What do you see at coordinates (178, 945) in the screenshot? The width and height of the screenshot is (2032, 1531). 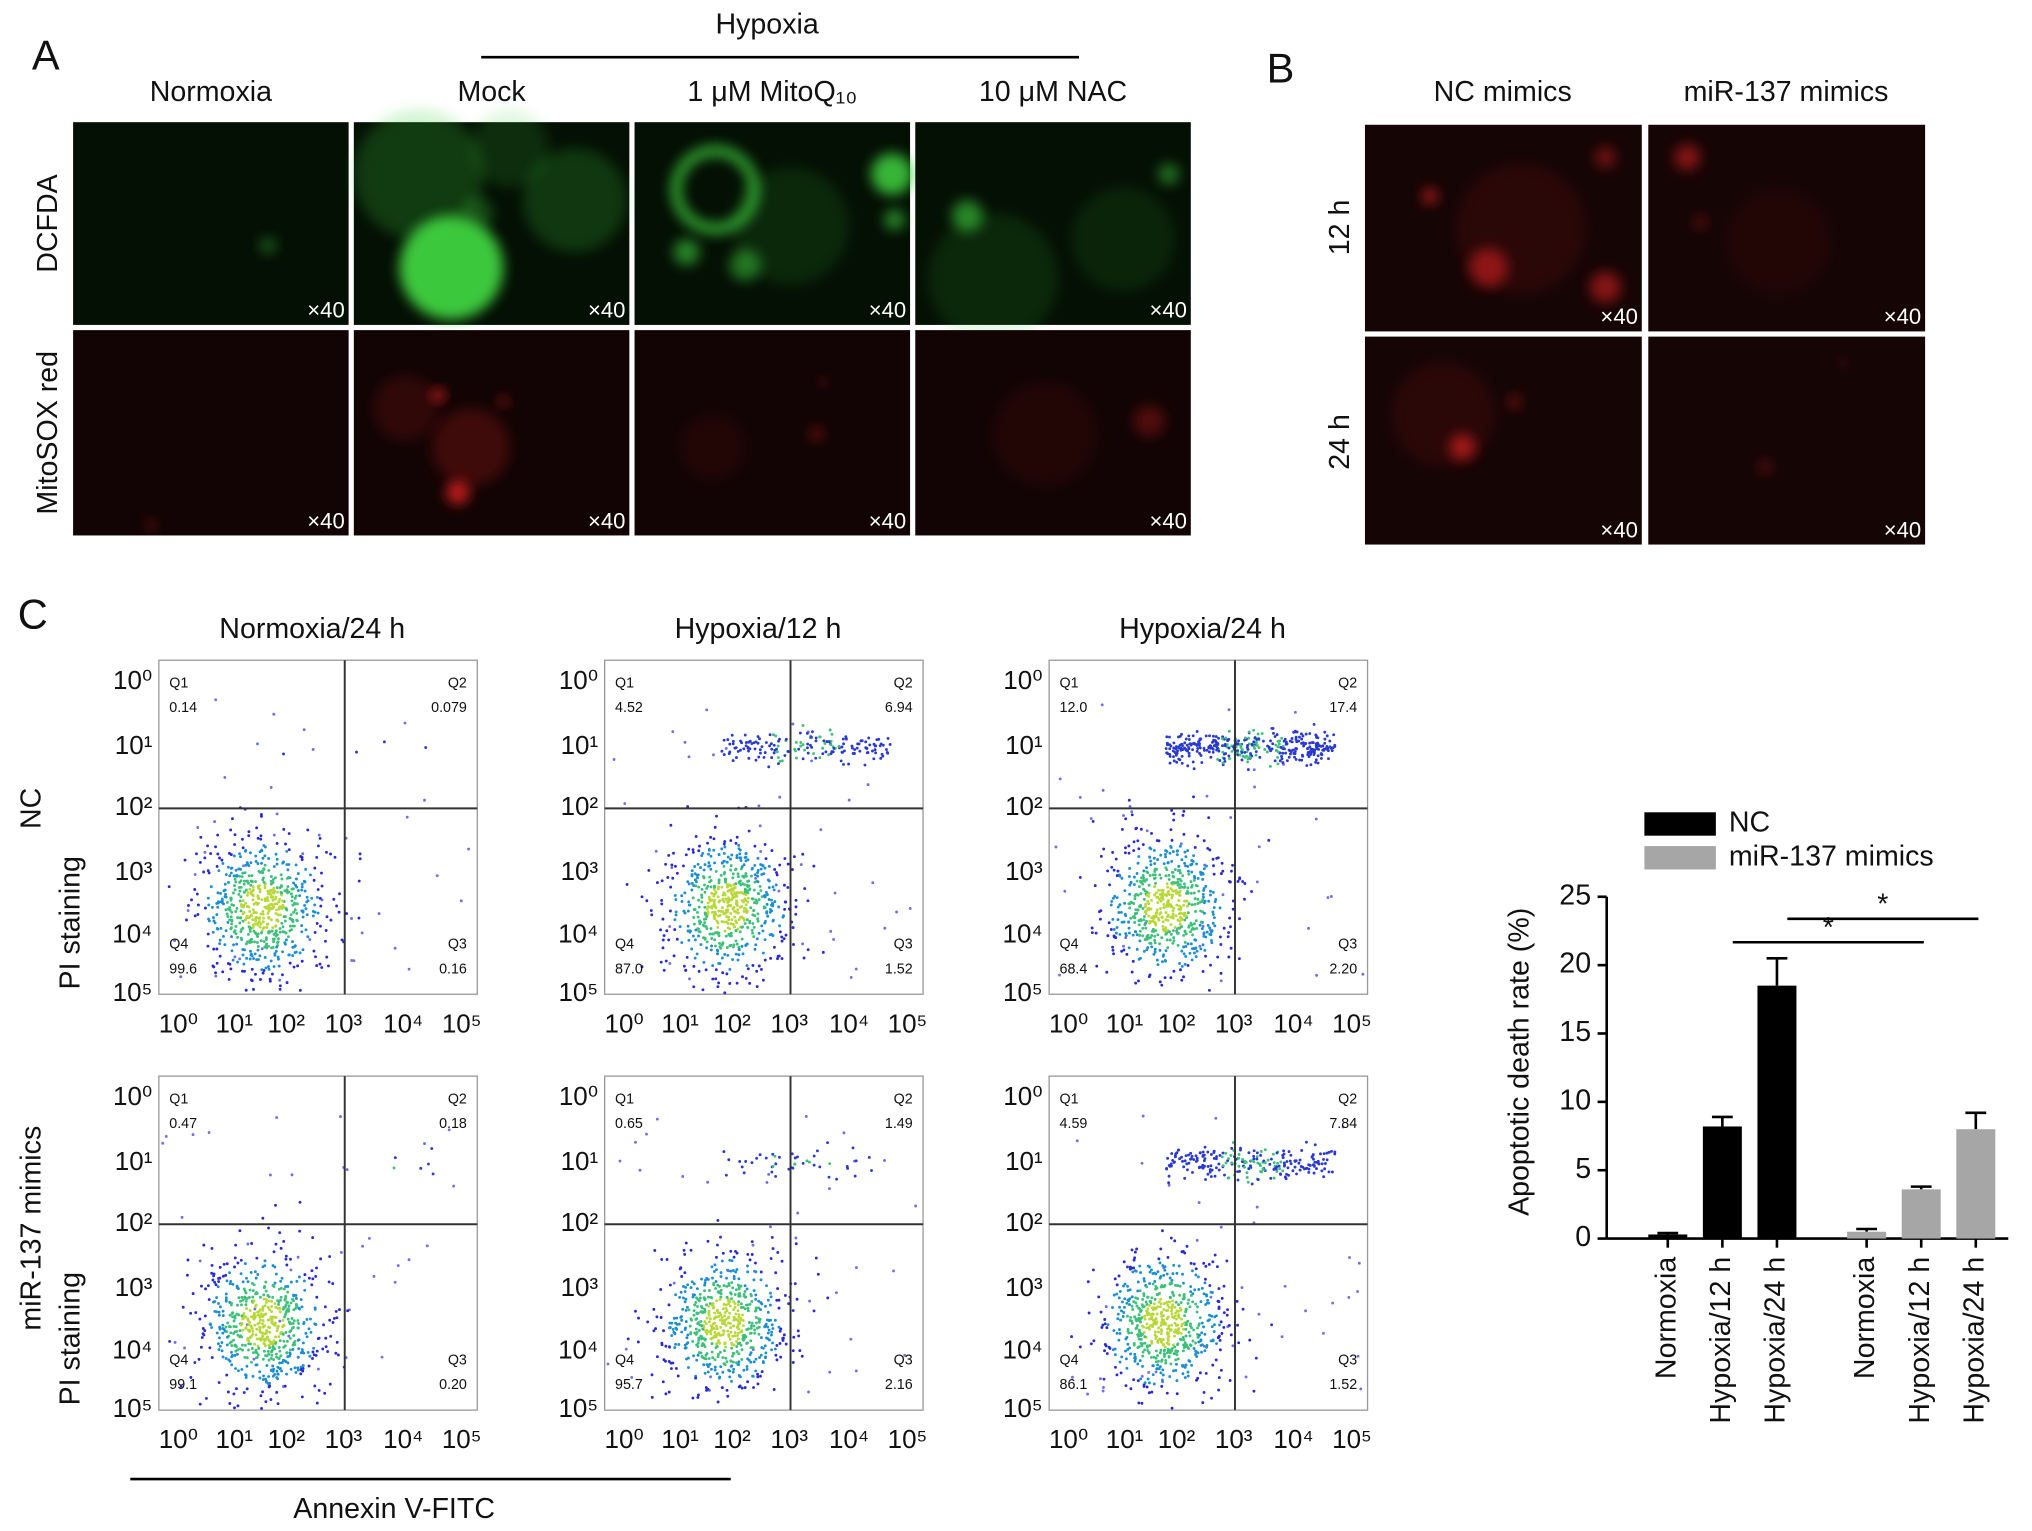 I see `quadrant-name: Q4` at bounding box center [178, 945].